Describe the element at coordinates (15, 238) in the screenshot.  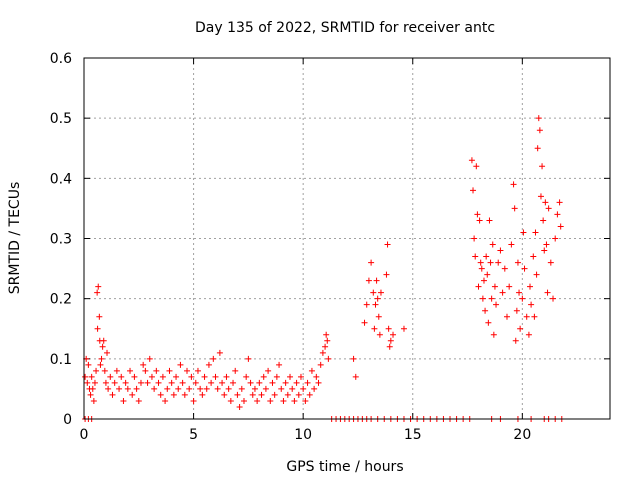
I see `y-axis-label: SRMTID / TECUs` at that location.